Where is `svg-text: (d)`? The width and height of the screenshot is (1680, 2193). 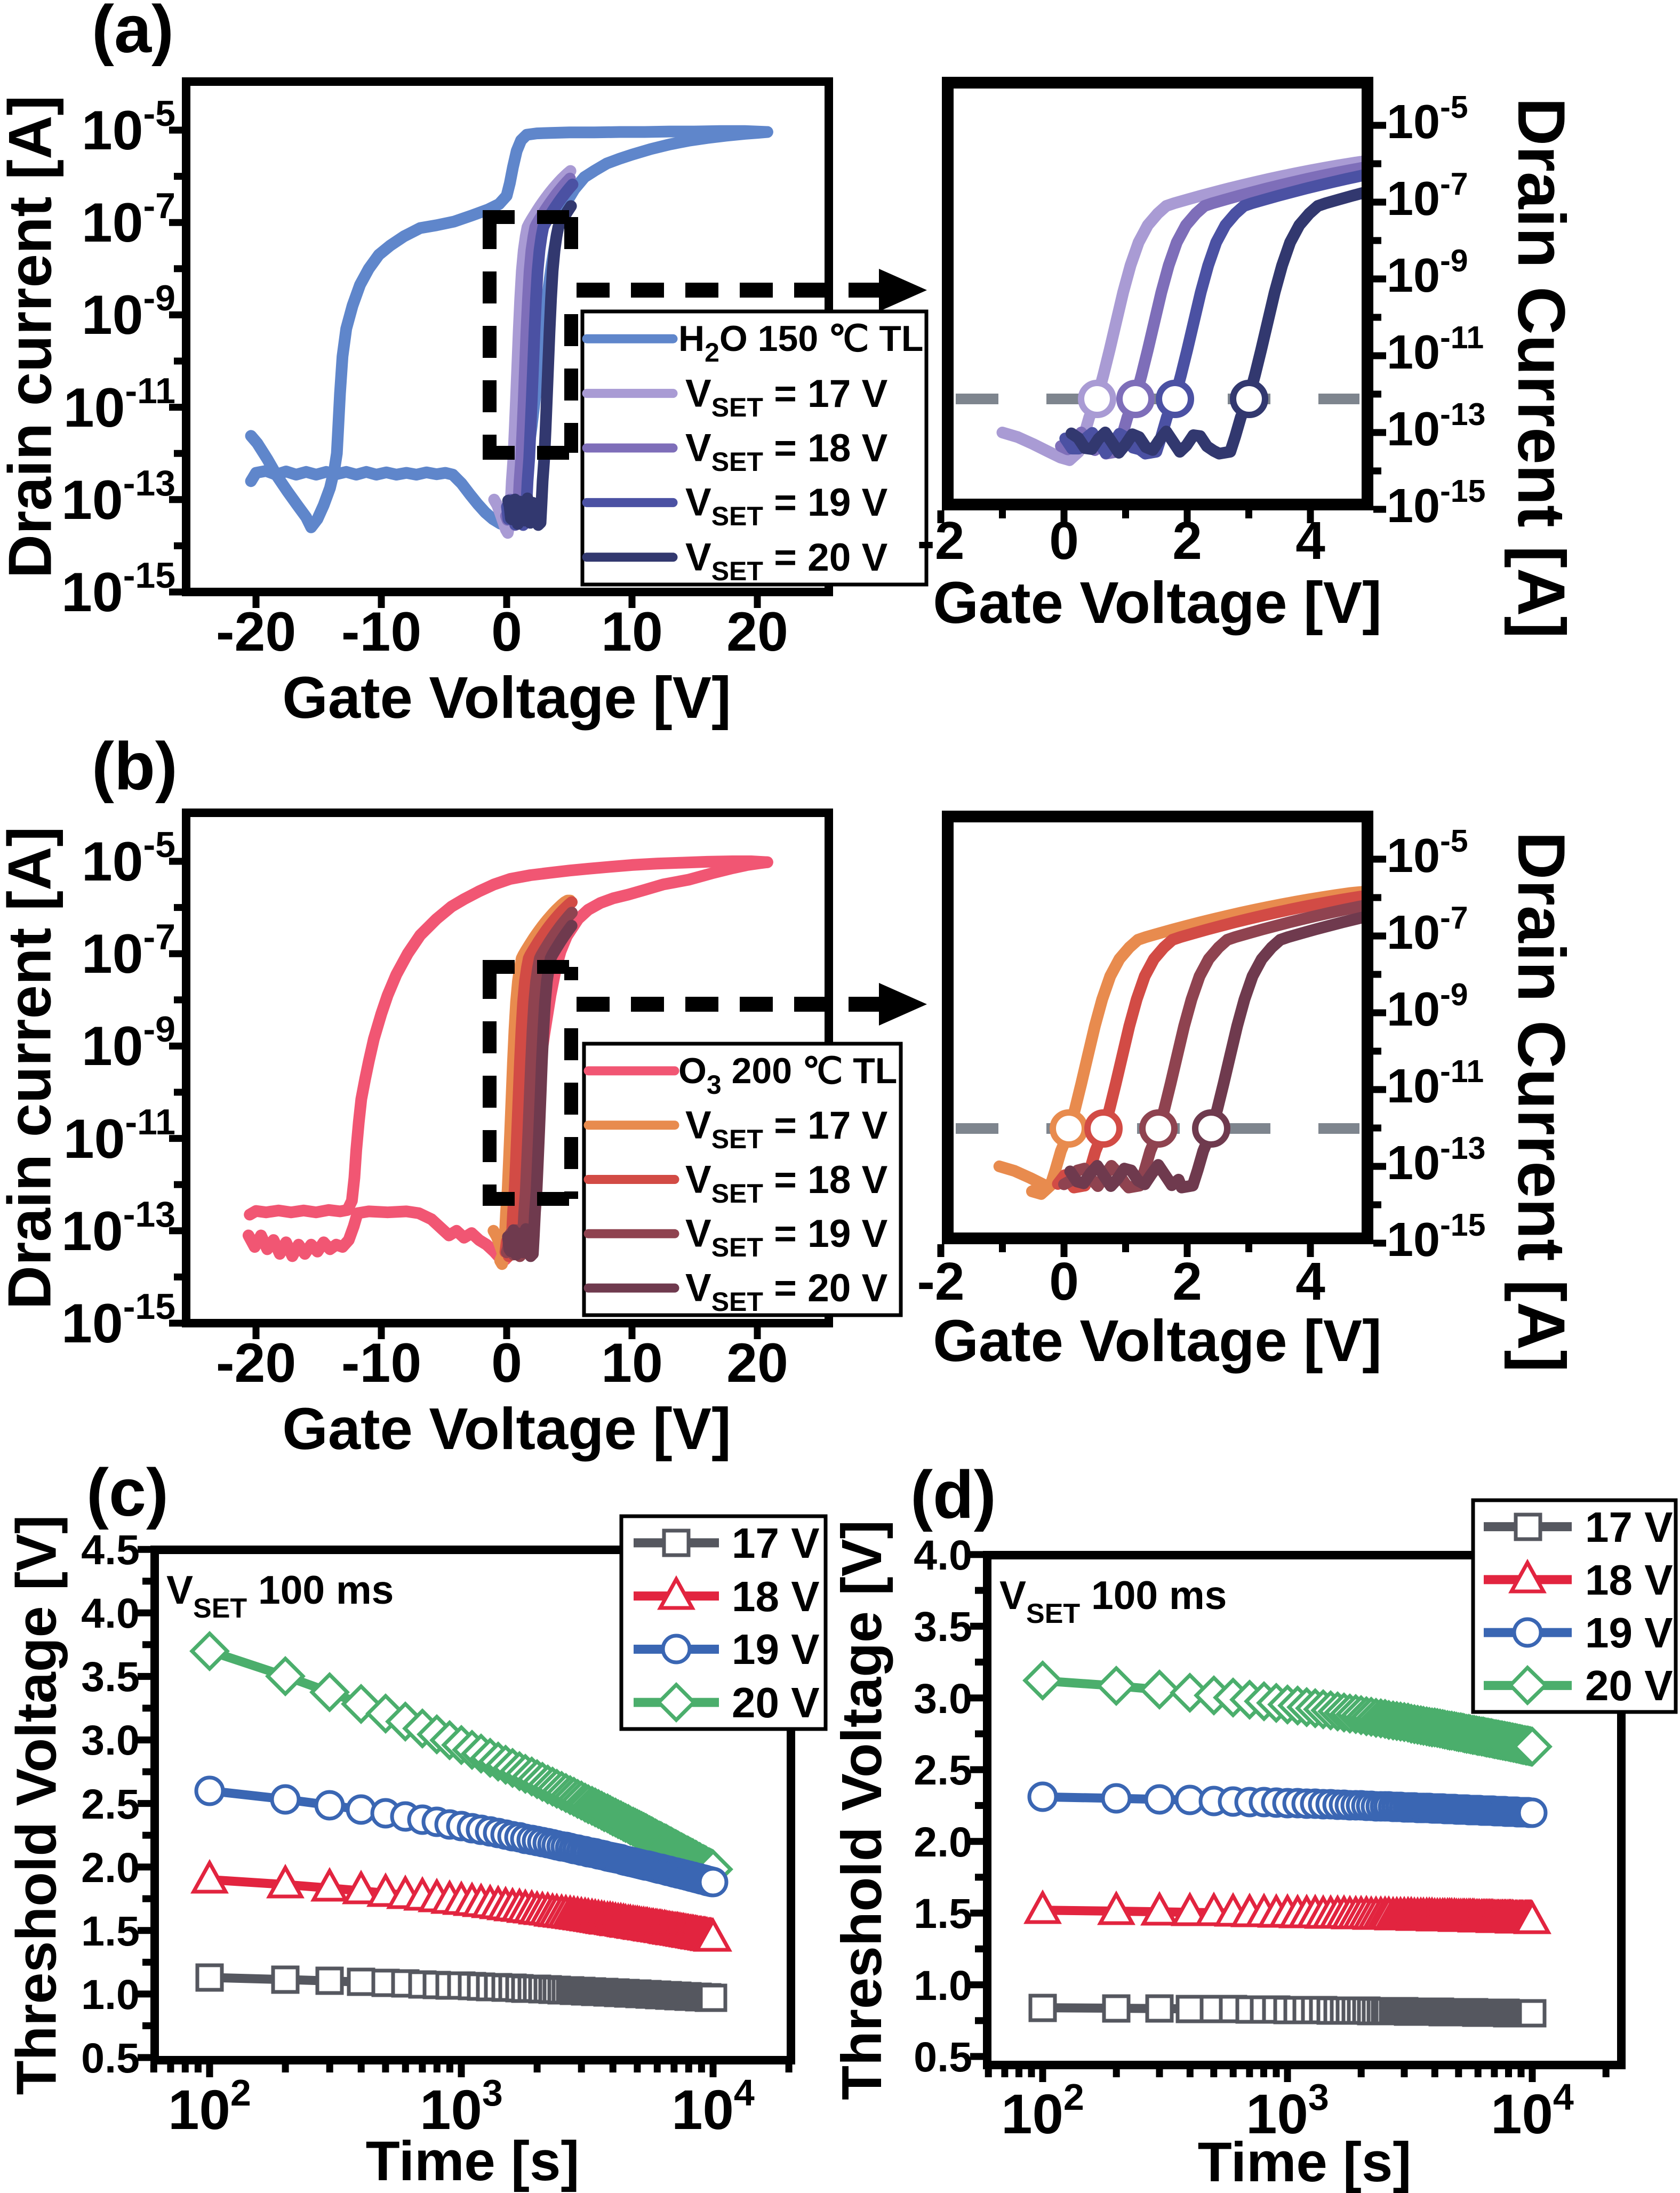
svg-text: (d) is located at coordinates (953, 1494).